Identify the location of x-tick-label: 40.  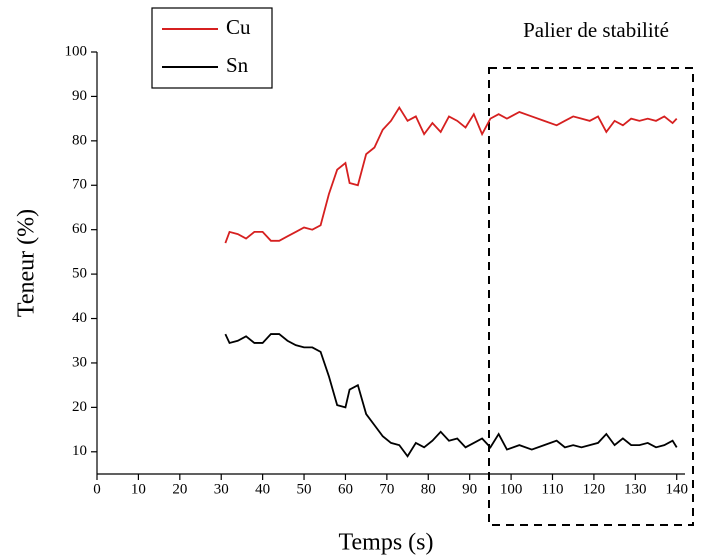
(262, 489).